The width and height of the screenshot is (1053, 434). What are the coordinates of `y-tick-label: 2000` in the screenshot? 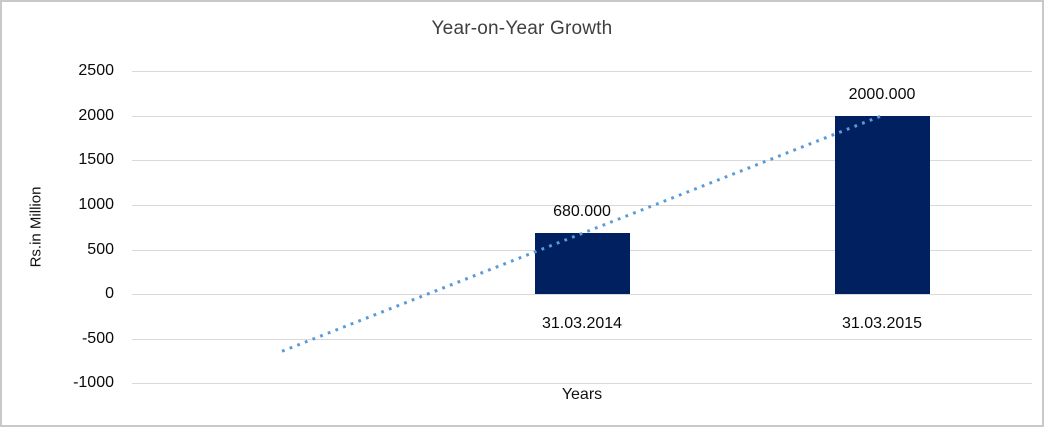 It's located at (96, 115).